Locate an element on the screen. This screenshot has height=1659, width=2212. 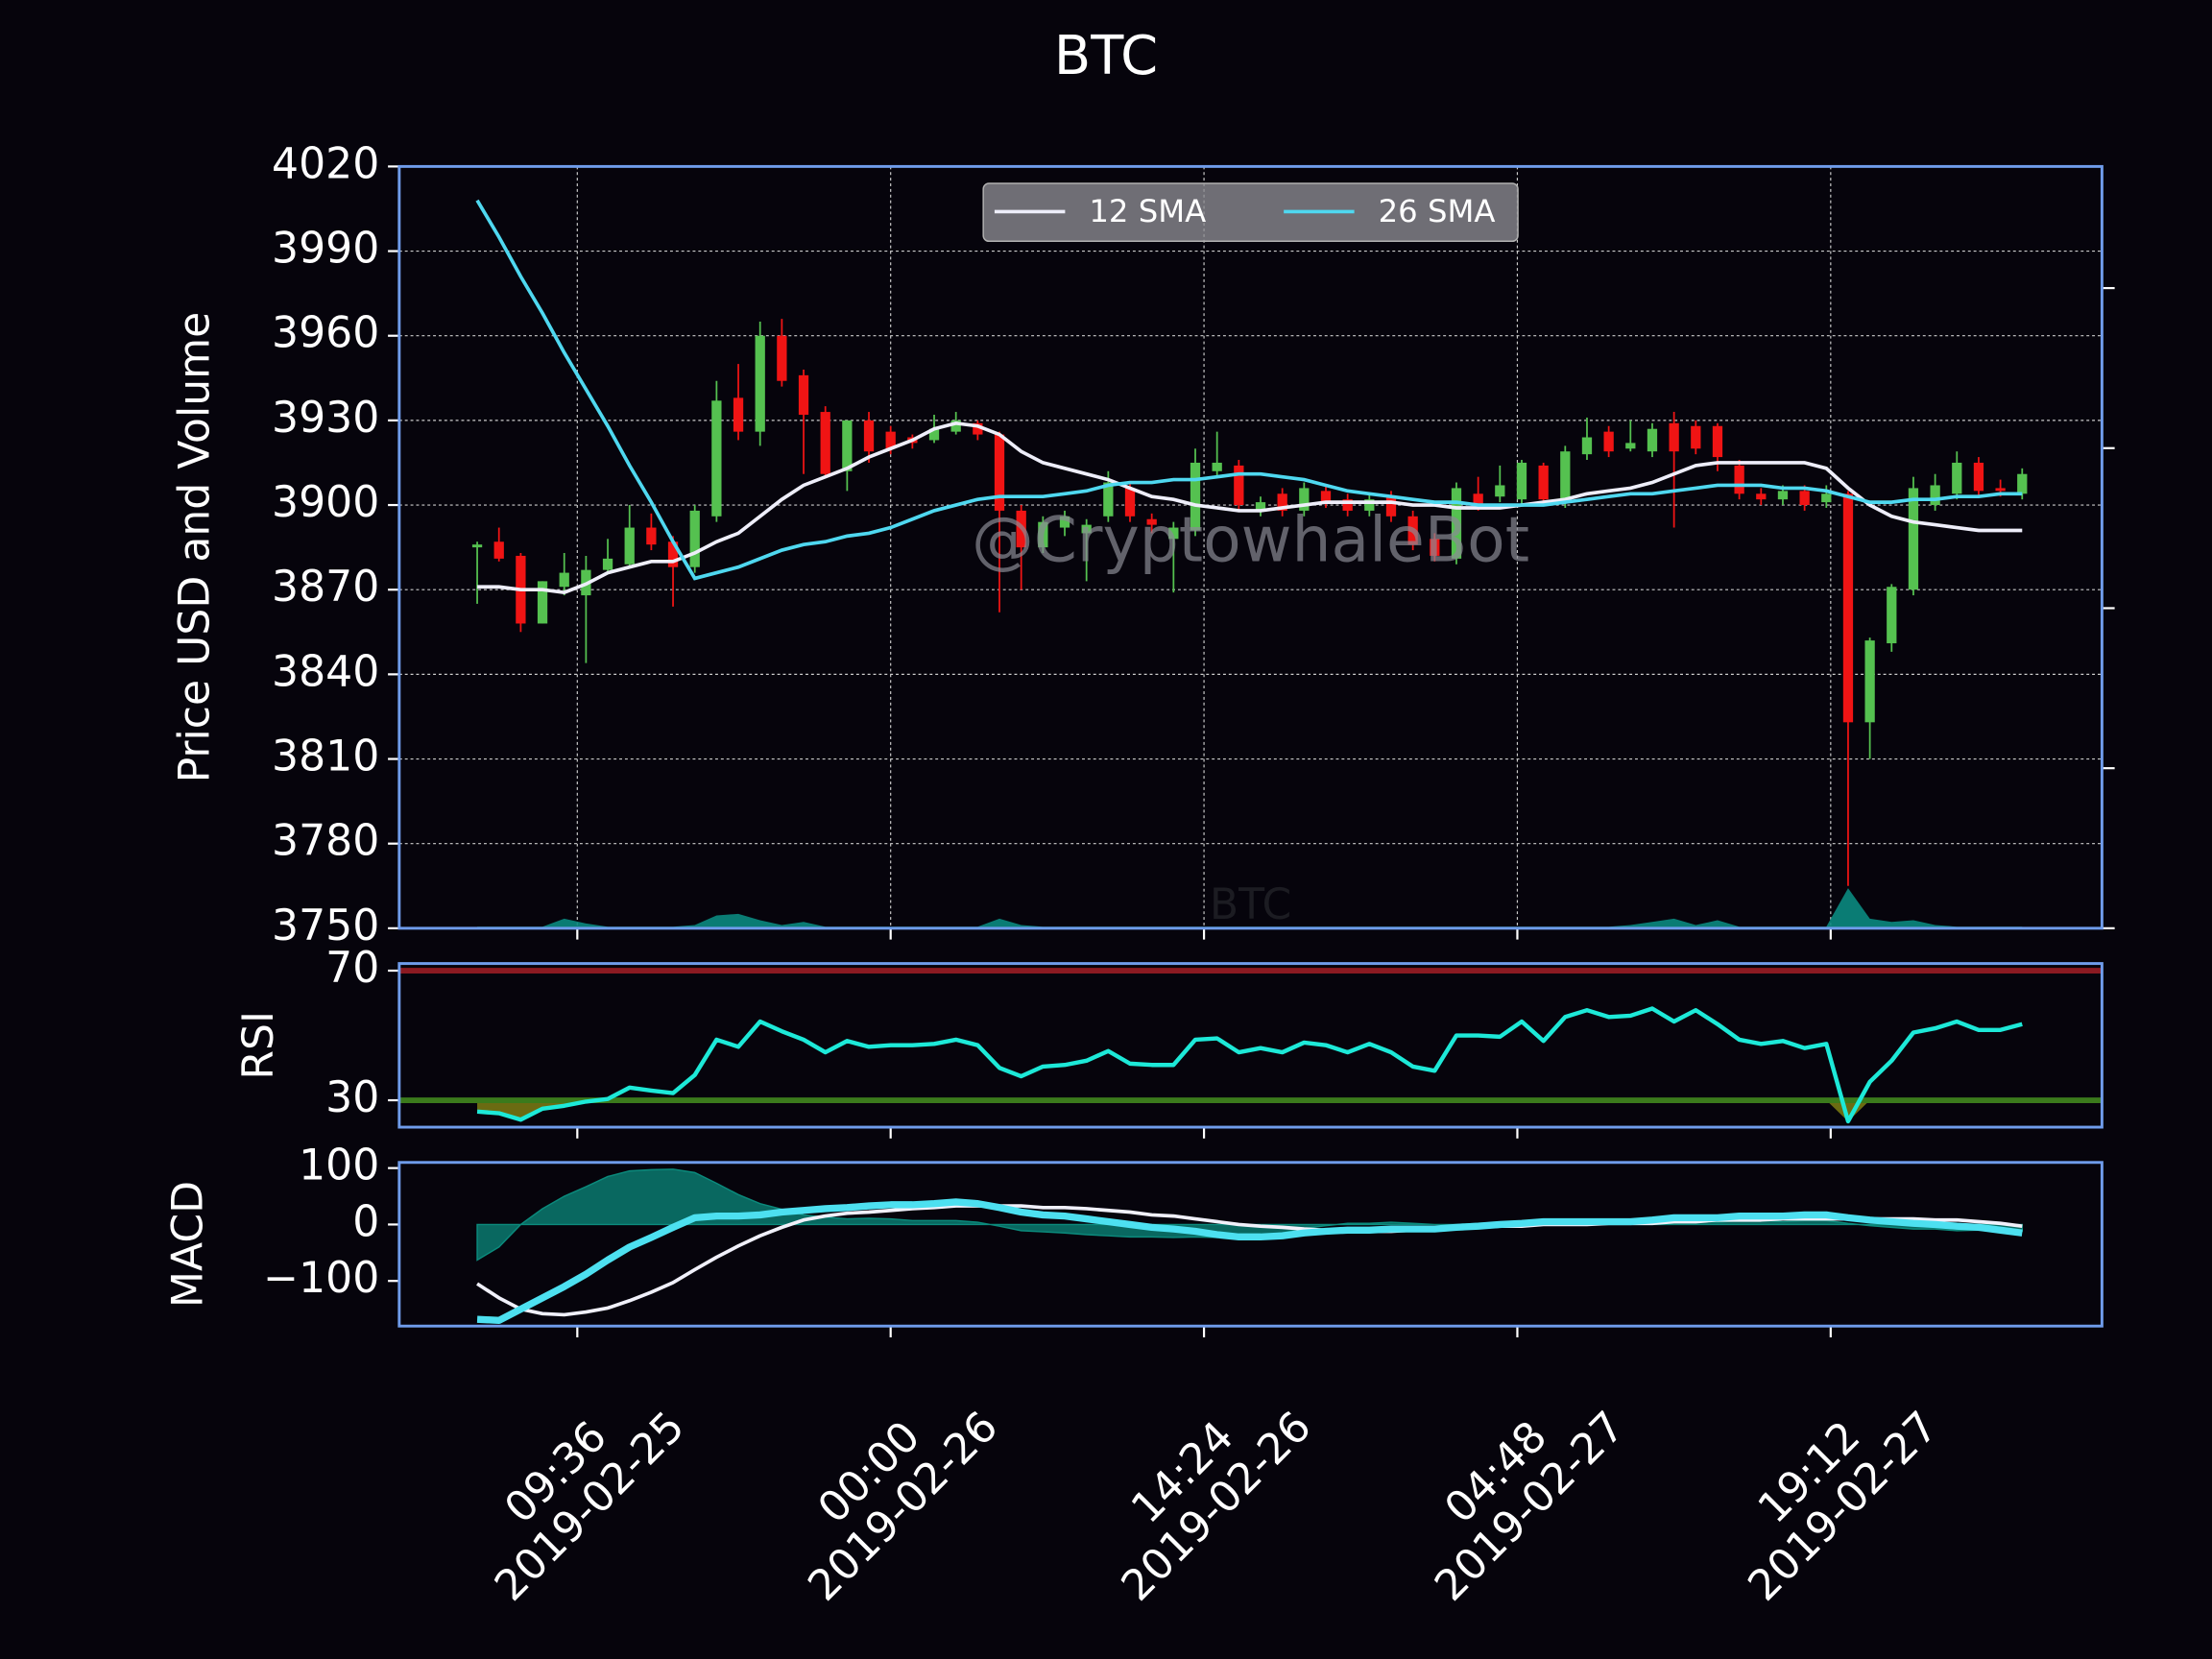
y-axis-label: Price USD and Volume is located at coordinates (195, 548).